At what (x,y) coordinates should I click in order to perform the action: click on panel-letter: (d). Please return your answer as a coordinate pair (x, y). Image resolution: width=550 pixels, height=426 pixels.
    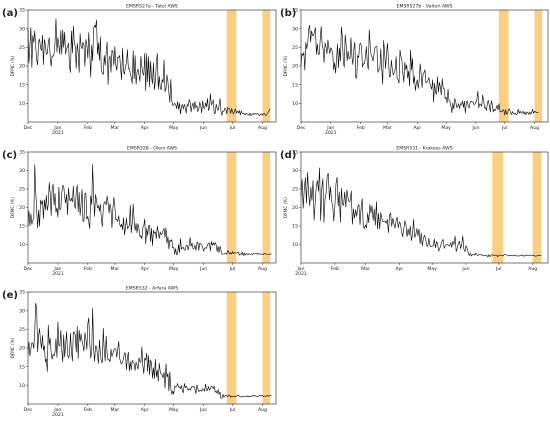
    Looking at the image, I should click on (288, 155).